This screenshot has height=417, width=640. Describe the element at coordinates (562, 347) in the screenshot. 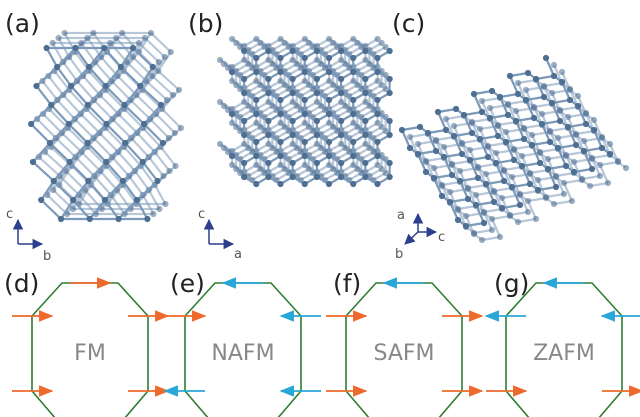

I see `hexagon-zafm` at that location.